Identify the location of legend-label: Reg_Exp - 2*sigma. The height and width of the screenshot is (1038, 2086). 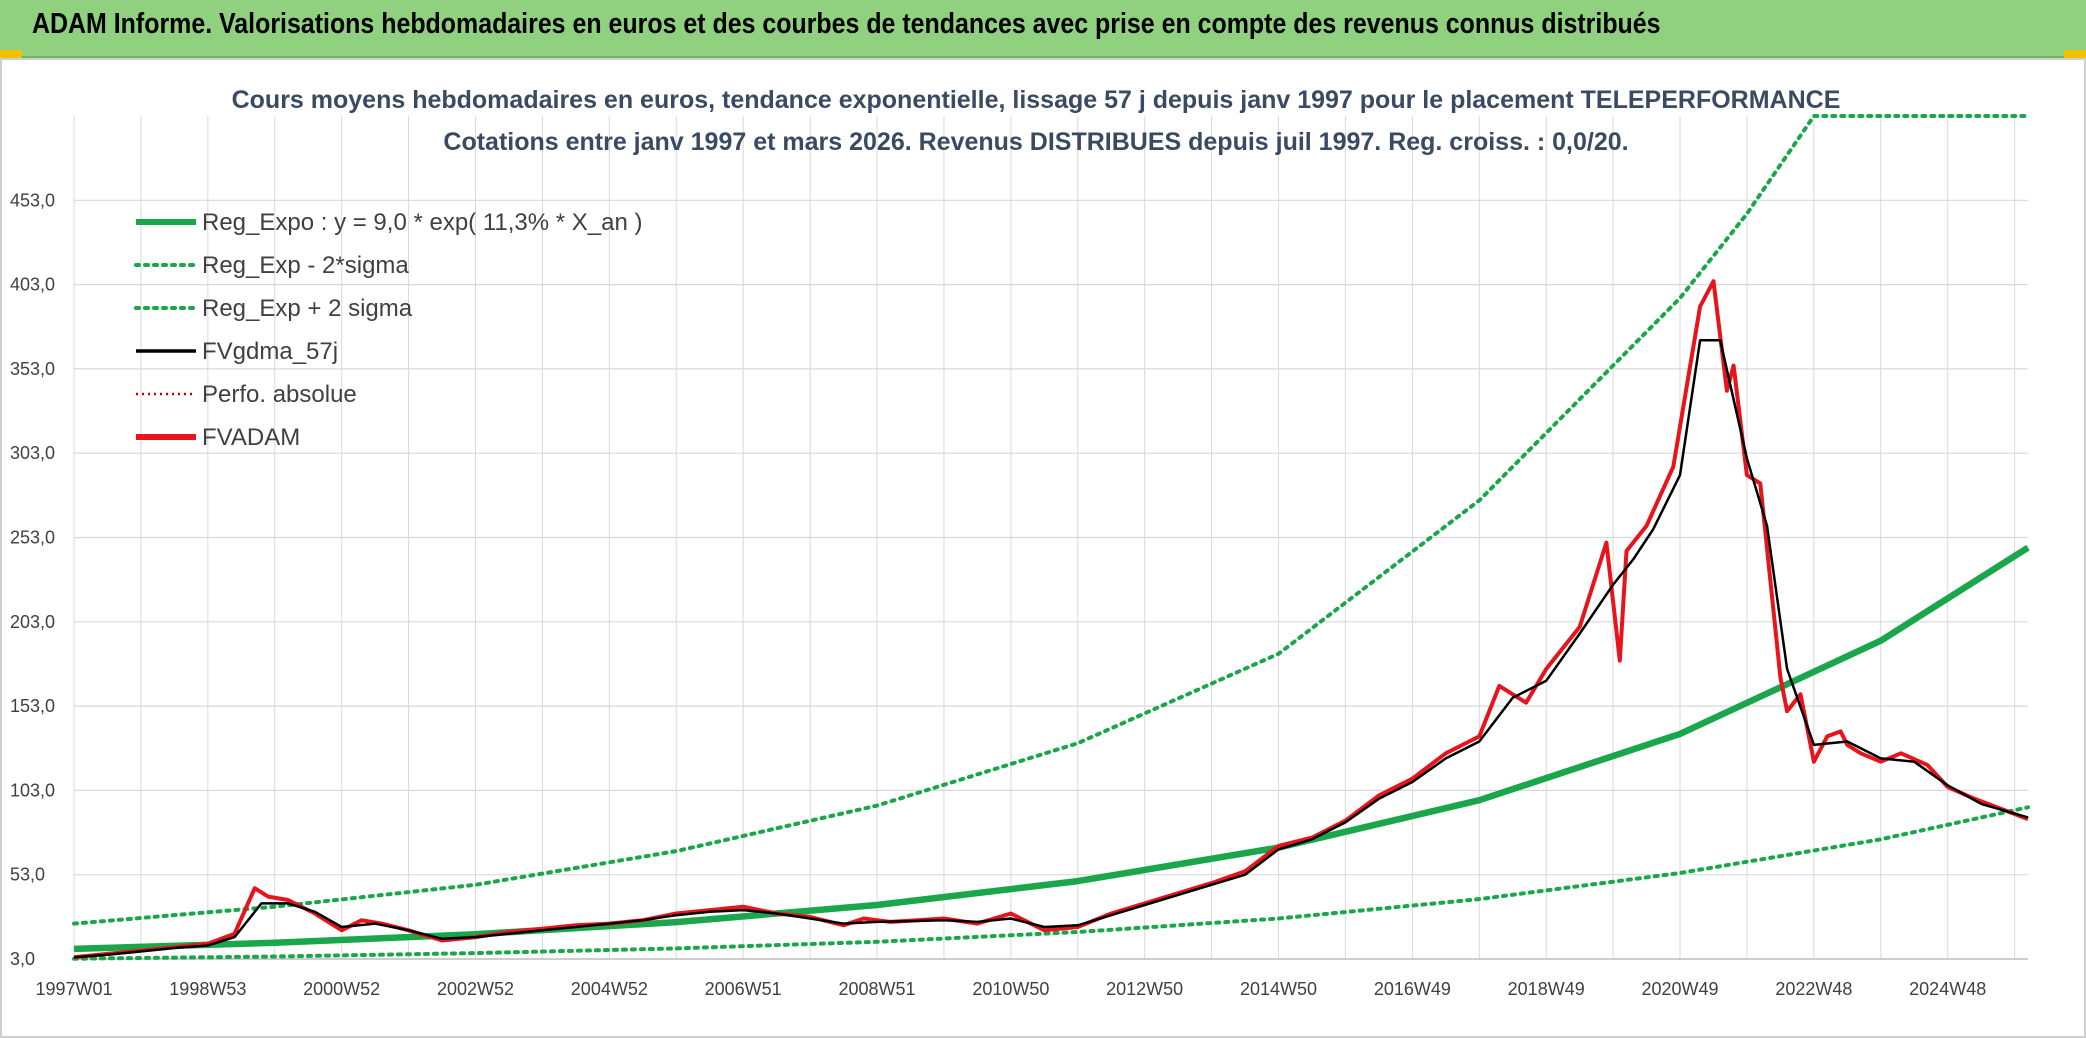
(305, 265).